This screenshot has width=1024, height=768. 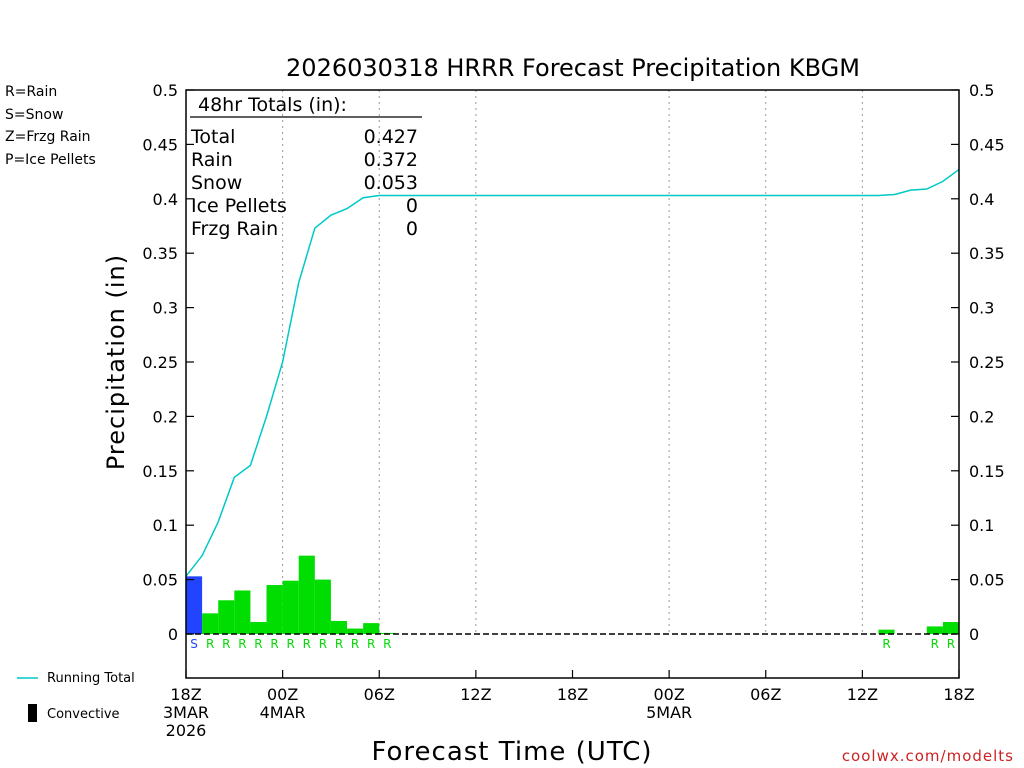 I want to click on y-tick-label-right: 0.5, so click(x=981, y=90).